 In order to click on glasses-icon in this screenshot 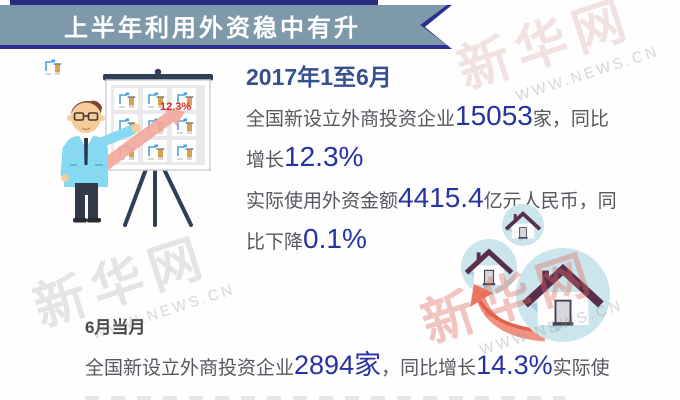, I will do `click(86, 116)`.